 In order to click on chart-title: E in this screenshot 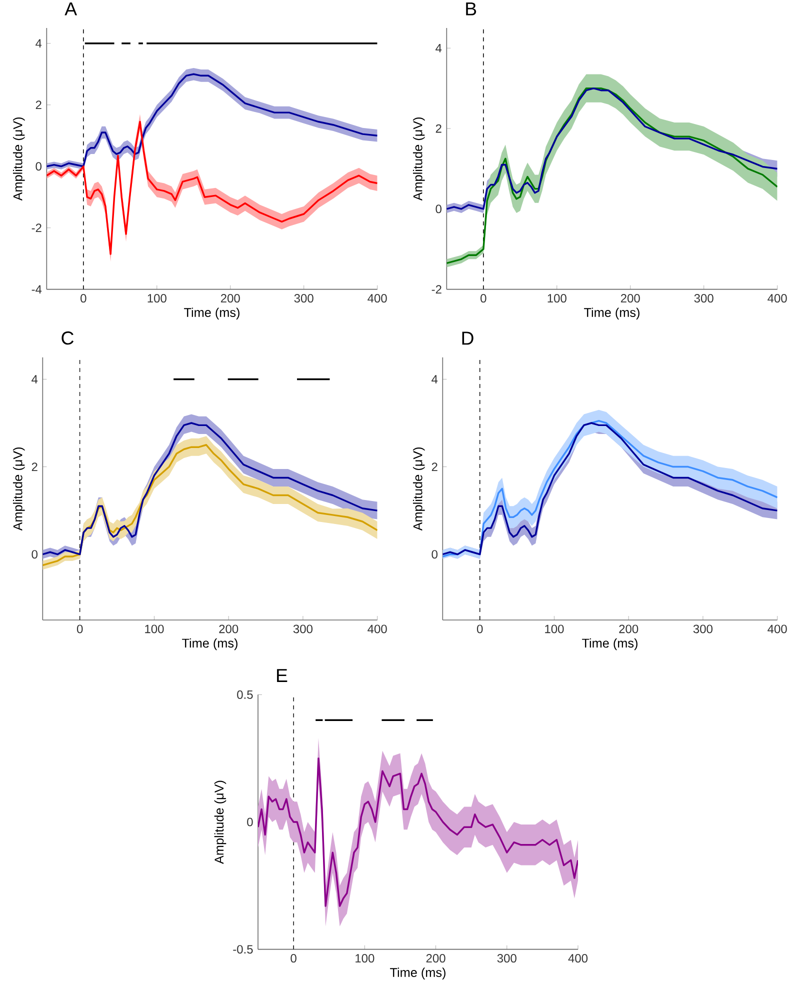, I will do `click(282, 675)`.